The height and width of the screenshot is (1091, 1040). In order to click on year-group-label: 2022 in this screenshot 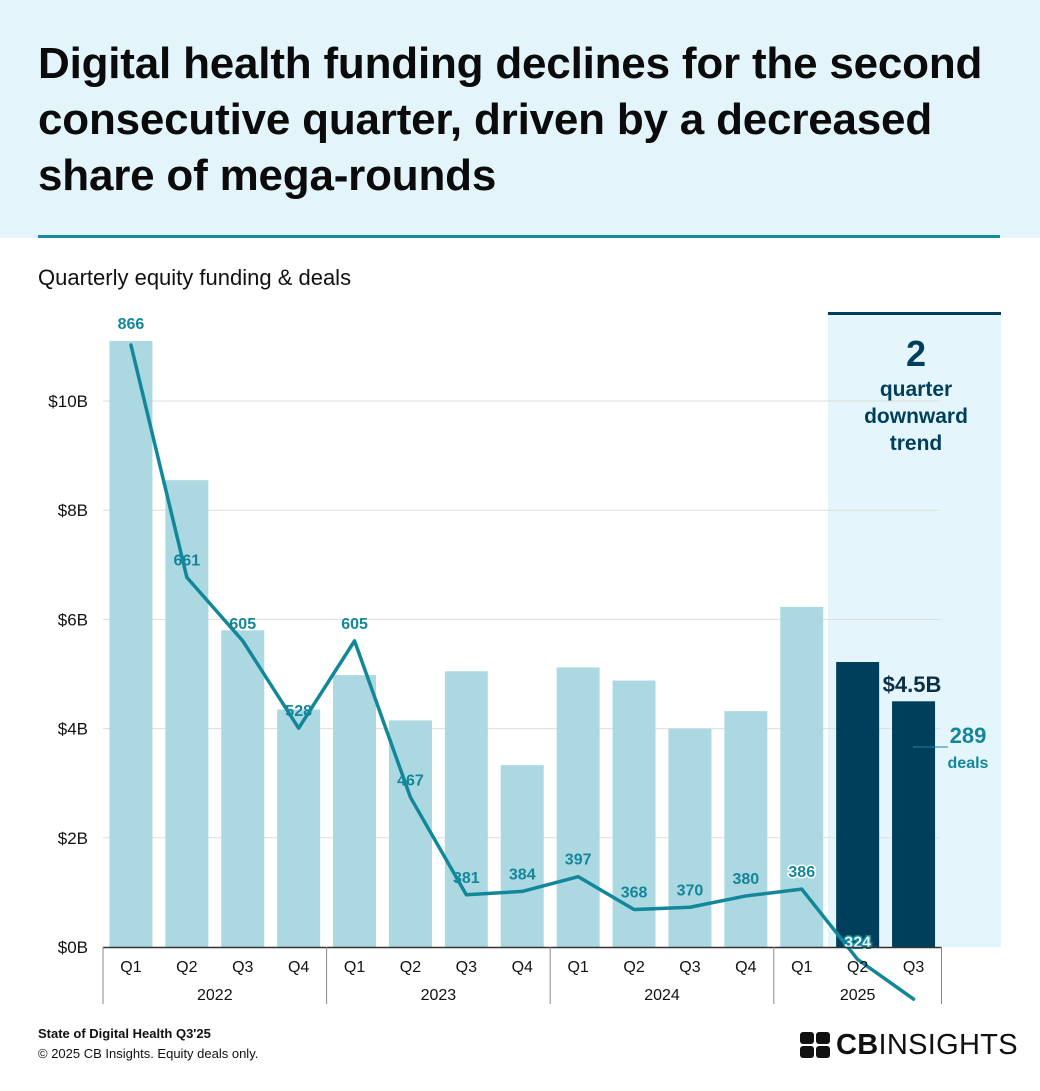, I will do `click(215, 995)`.